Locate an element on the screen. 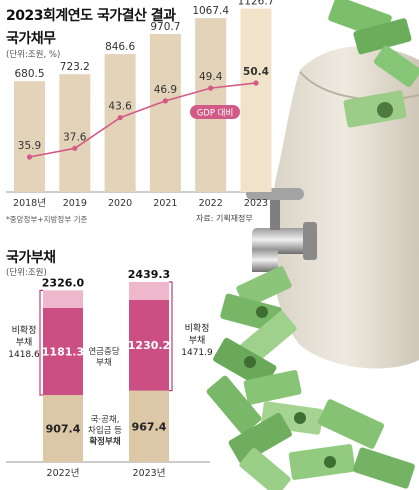 The width and height of the screenshot is (419, 490). gdp-ratio-value-5: 50.4 is located at coordinates (256, 72).